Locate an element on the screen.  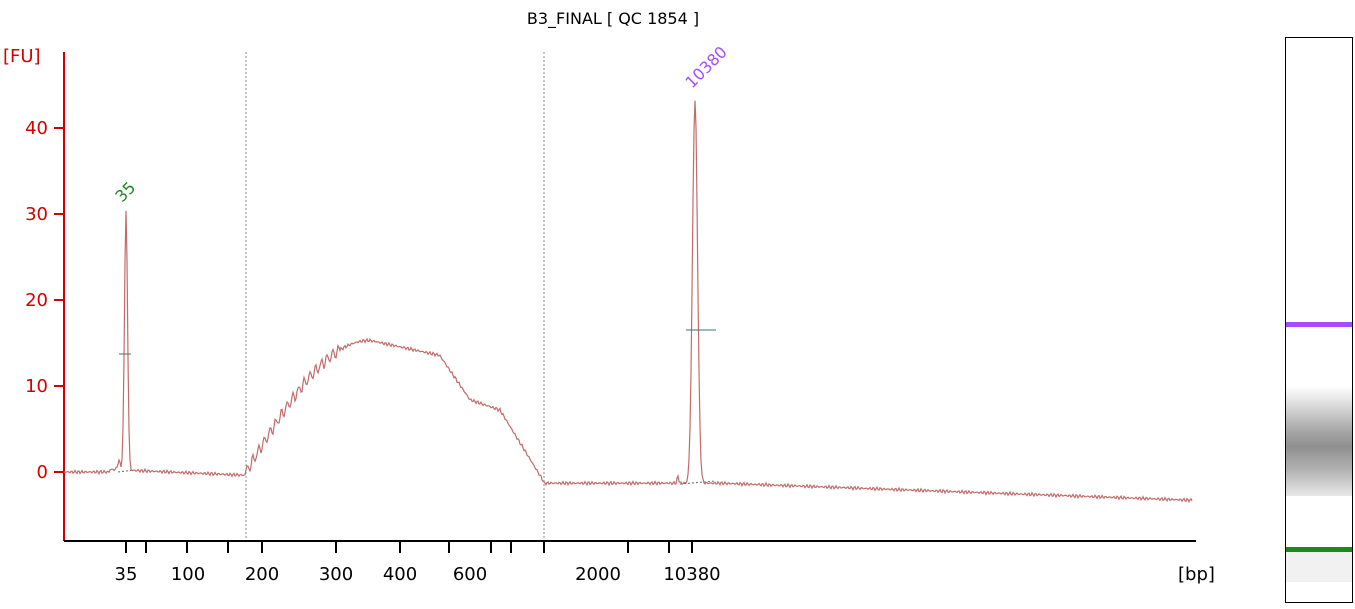
peak-label-35: 35 is located at coordinates (125, 192).